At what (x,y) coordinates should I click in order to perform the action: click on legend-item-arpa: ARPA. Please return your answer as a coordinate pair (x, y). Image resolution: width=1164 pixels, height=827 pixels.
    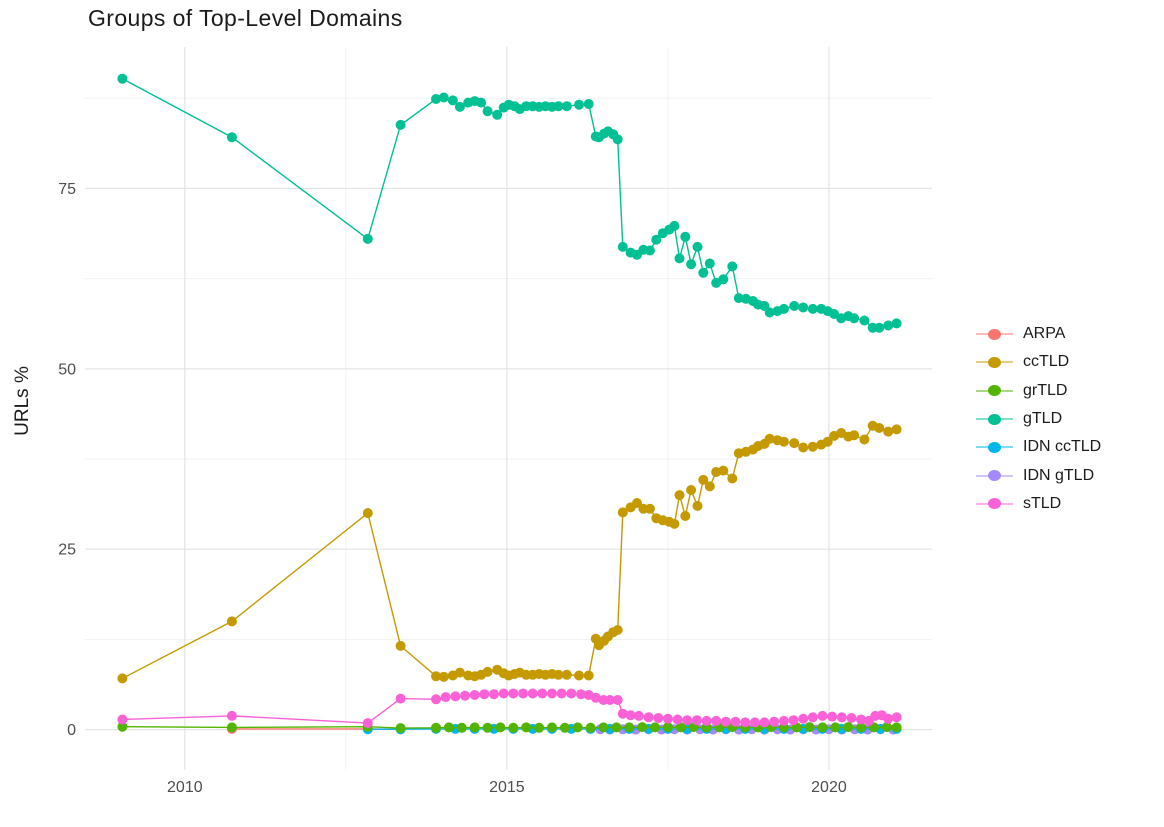
    Looking at the image, I should click on (1038, 334).